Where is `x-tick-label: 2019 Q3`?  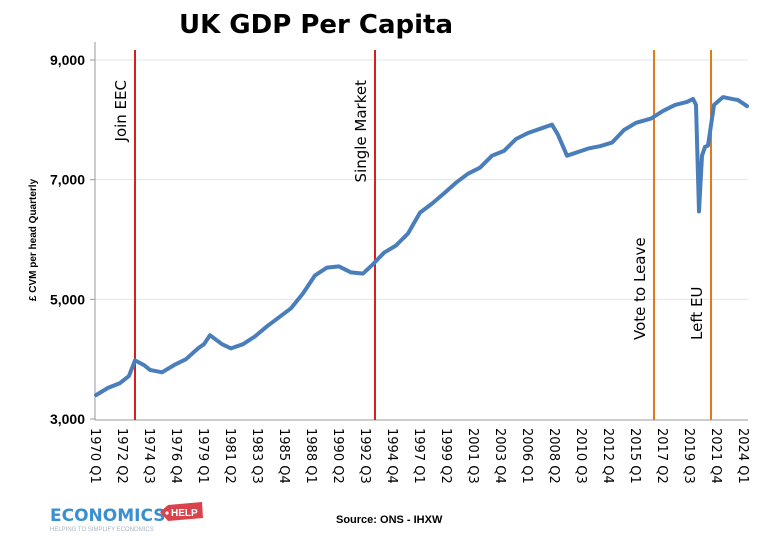
x-tick-label: 2019 Q3 is located at coordinates (688, 456).